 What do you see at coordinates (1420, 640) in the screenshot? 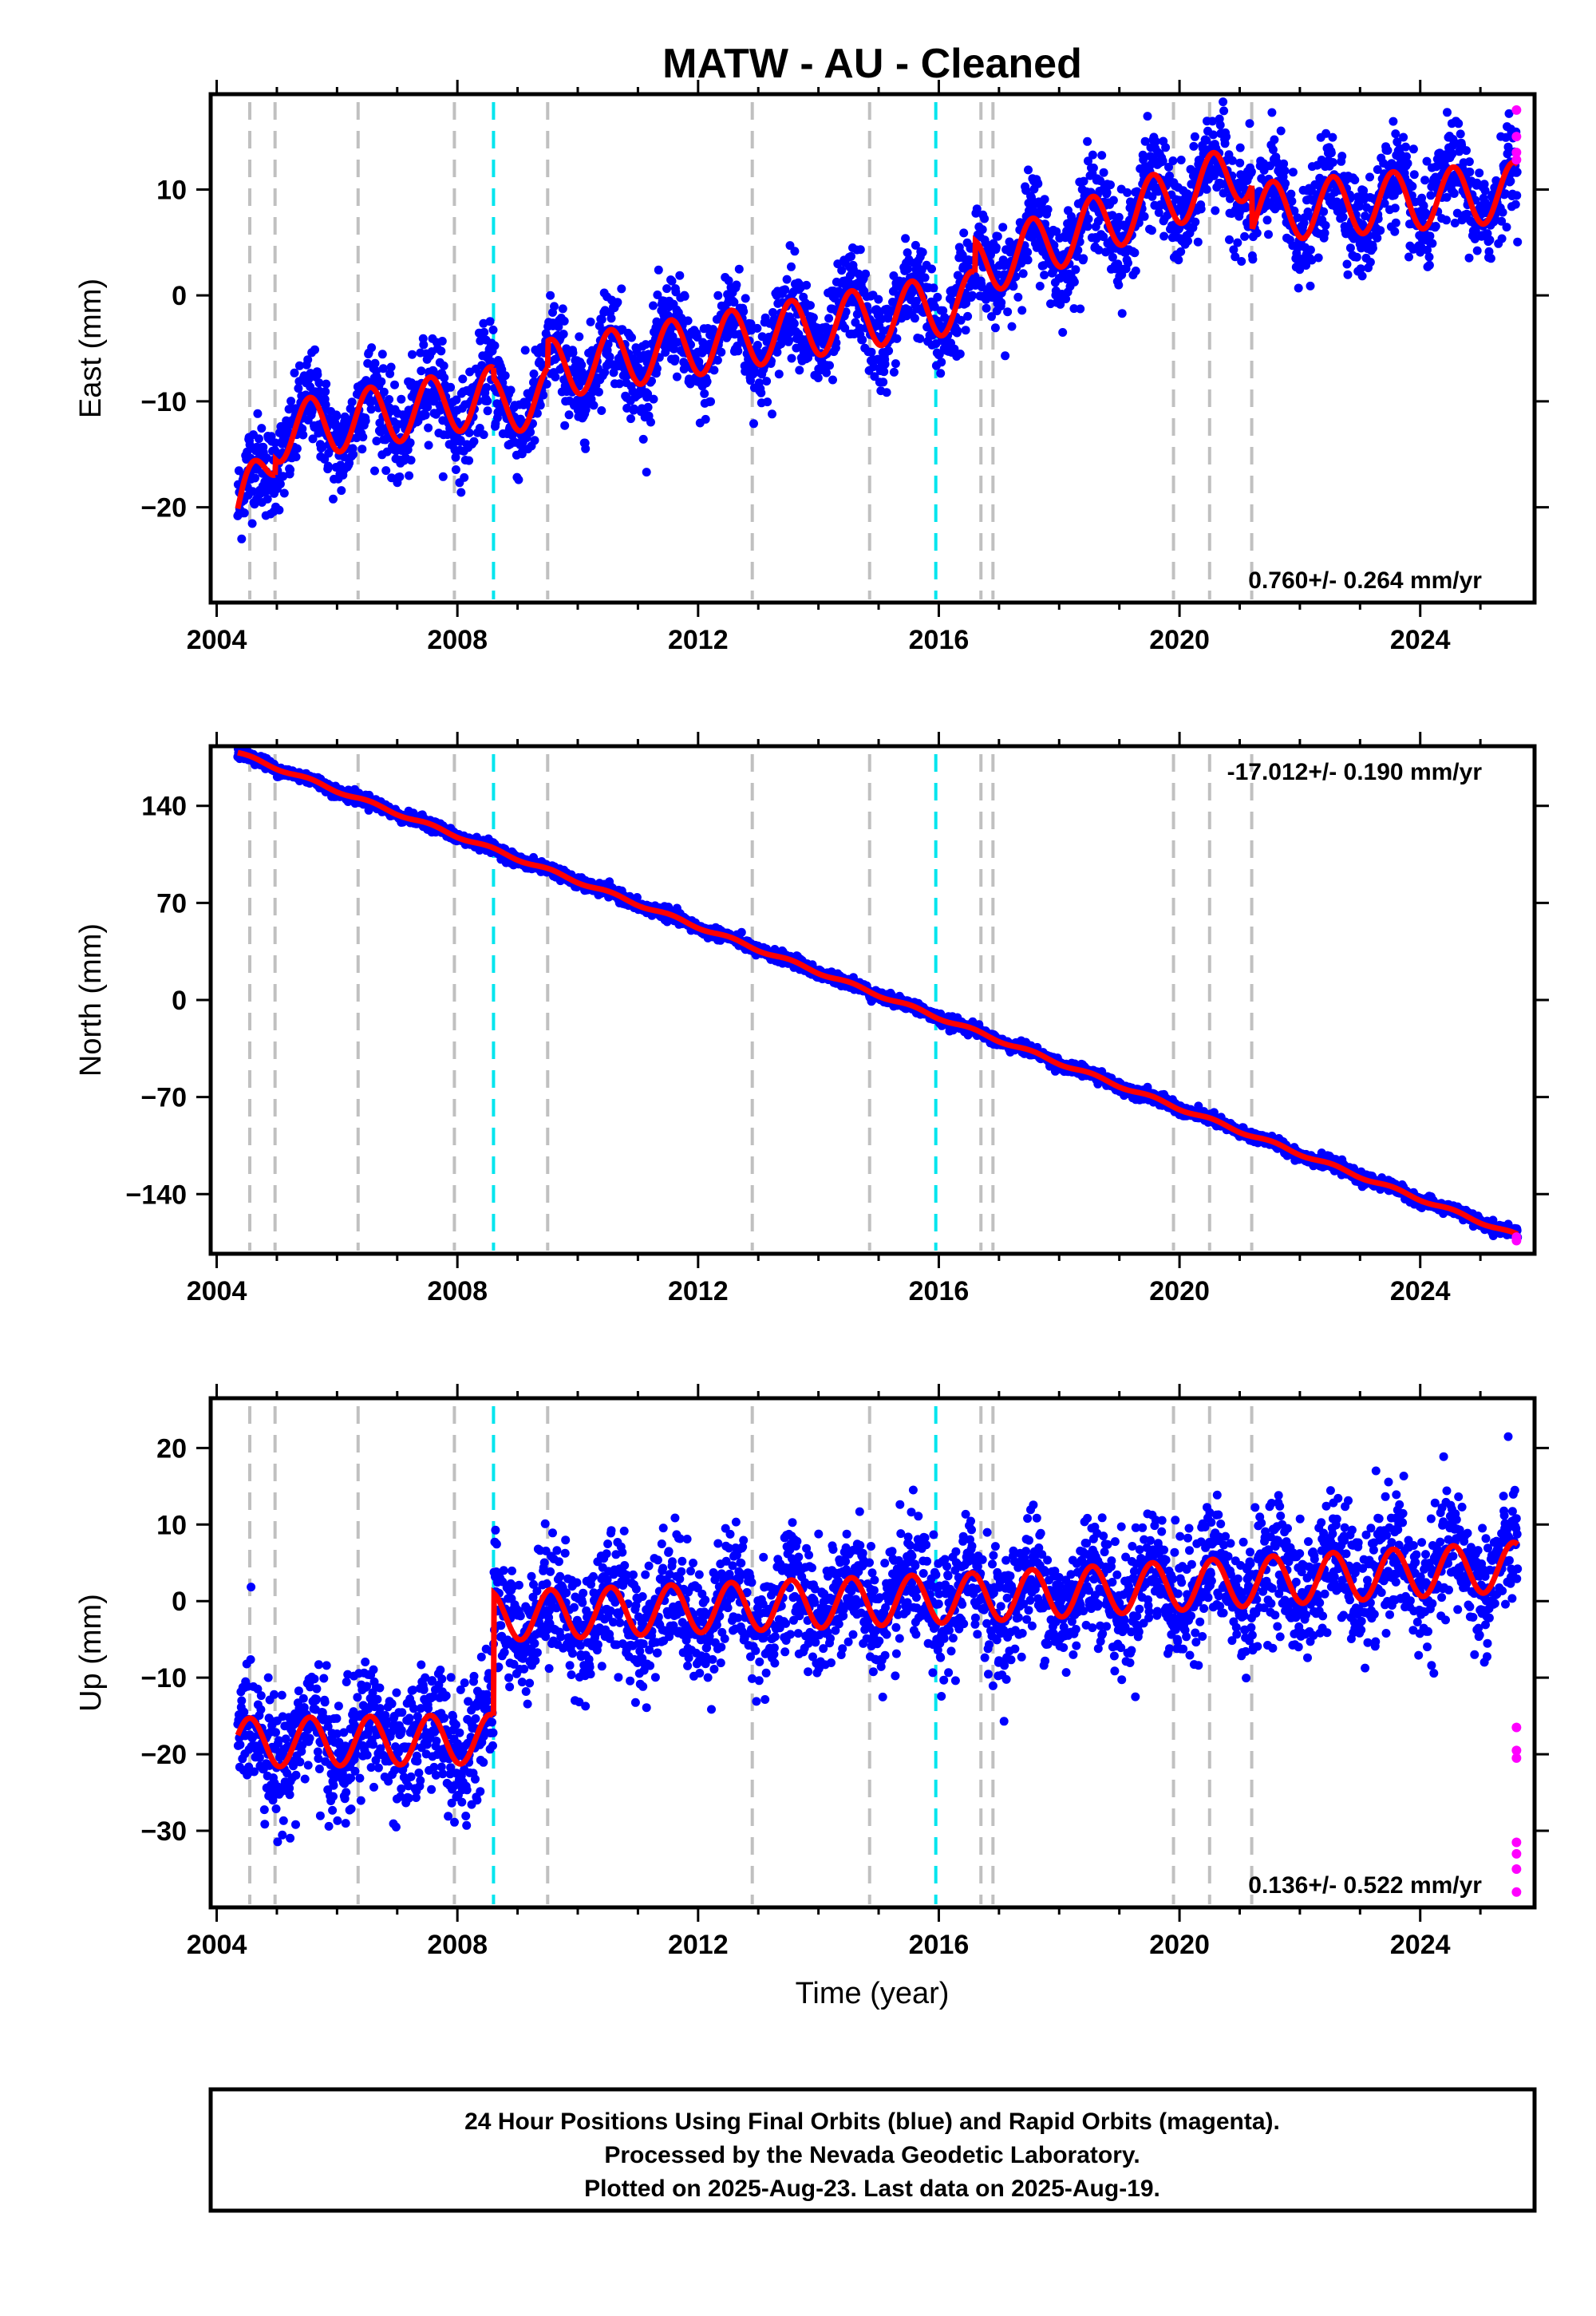
I see `x-tick-label: 2024` at bounding box center [1420, 640].